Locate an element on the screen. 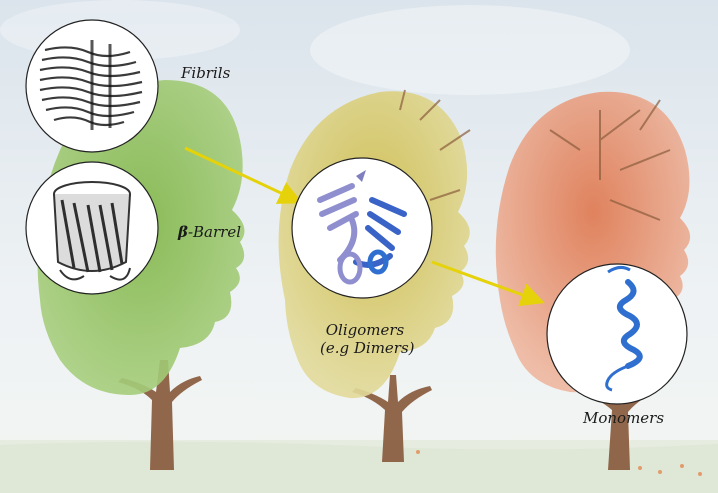 The image size is (718, 493). arrow-fibrils-to-oligomers is located at coordinates (243, 175).